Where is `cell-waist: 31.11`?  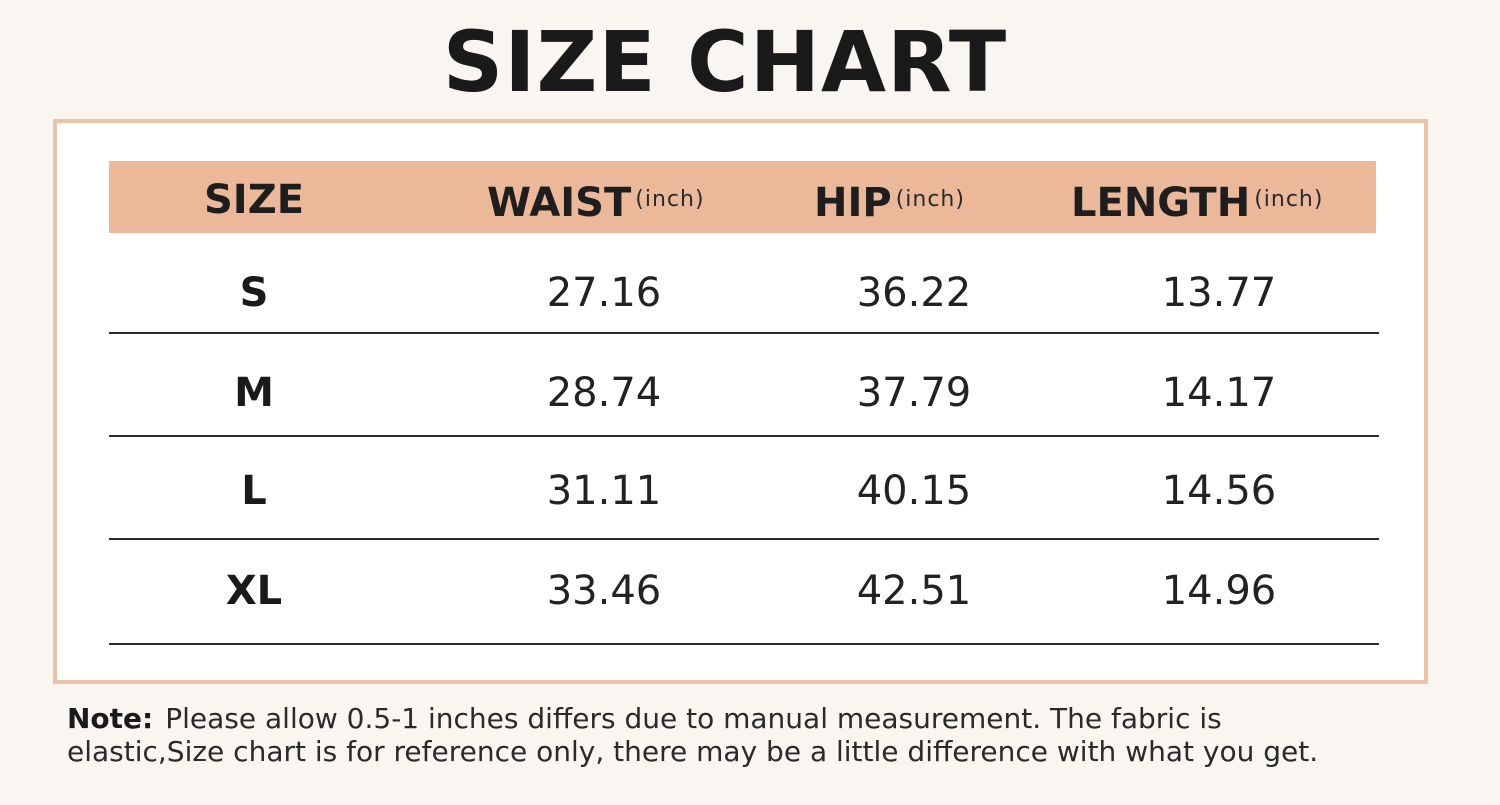 cell-waist: 31.11 is located at coordinates (604, 491).